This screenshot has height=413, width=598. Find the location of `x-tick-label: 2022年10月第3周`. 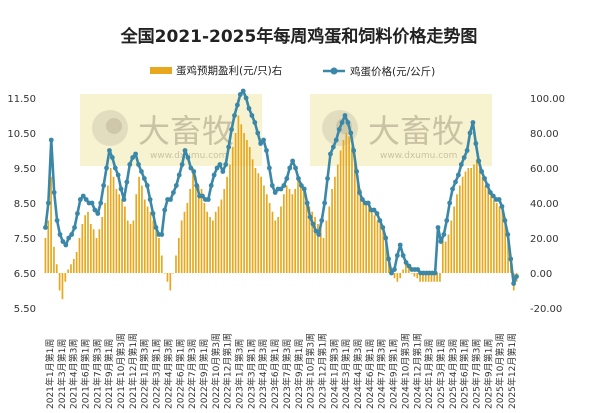

x-tick-label: 2022年10月第3周 is located at coordinates (216, 371).